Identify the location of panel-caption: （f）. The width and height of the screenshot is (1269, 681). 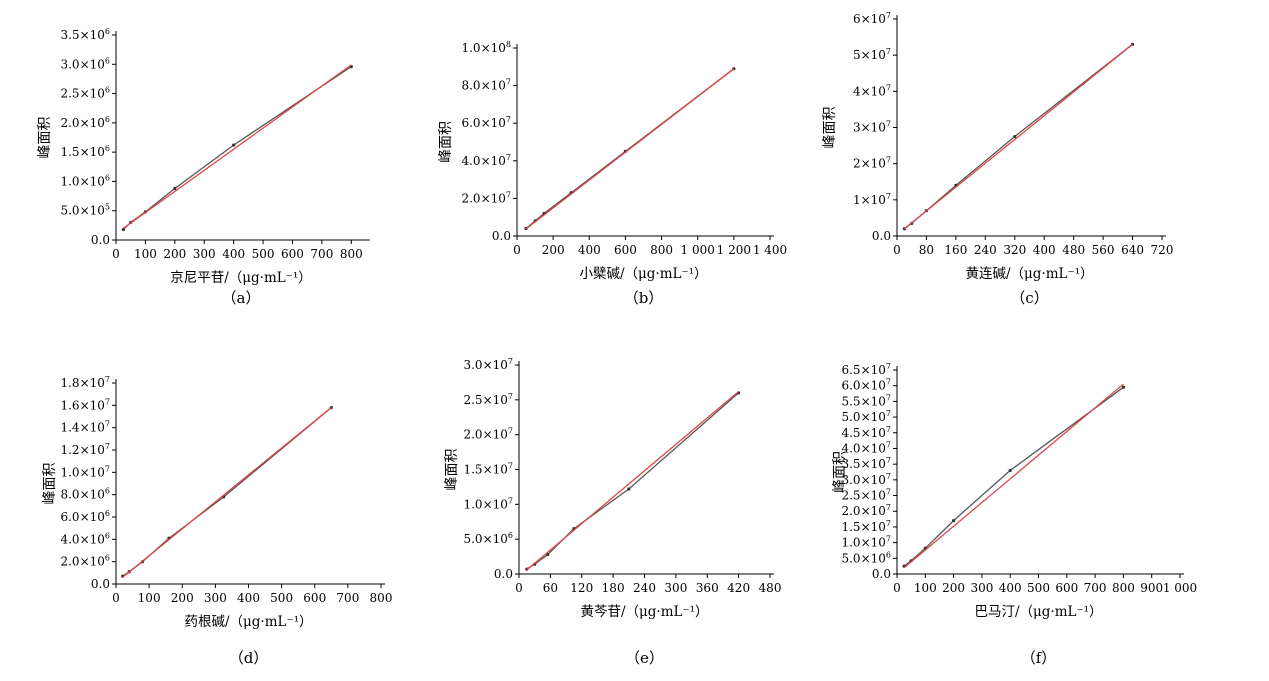
(1039, 658).